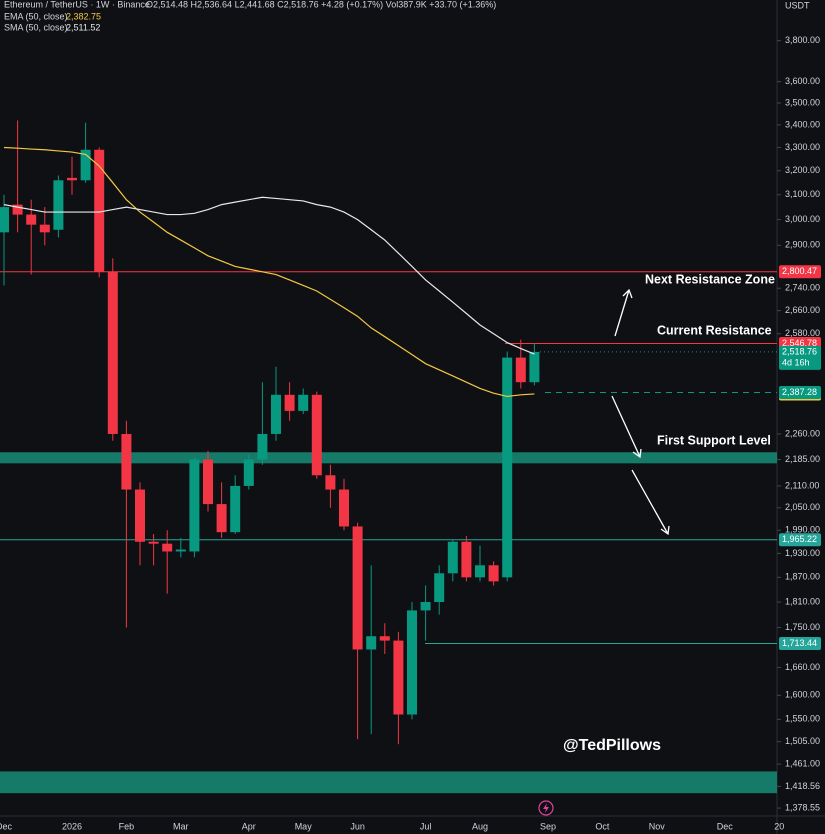  Describe the element at coordinates (548, 826) in the screenshot. I see `x-tick-label: Sep` at that location.